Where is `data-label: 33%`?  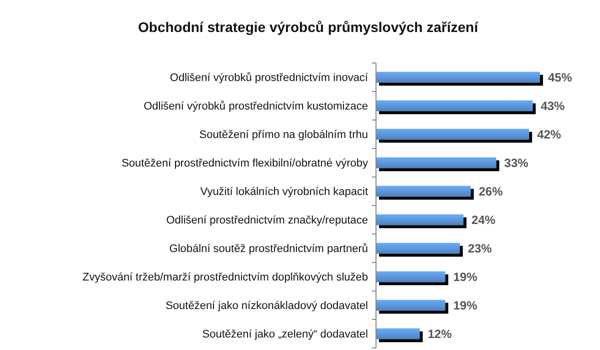
data-label: 33% is located at coordinates (516, 163).